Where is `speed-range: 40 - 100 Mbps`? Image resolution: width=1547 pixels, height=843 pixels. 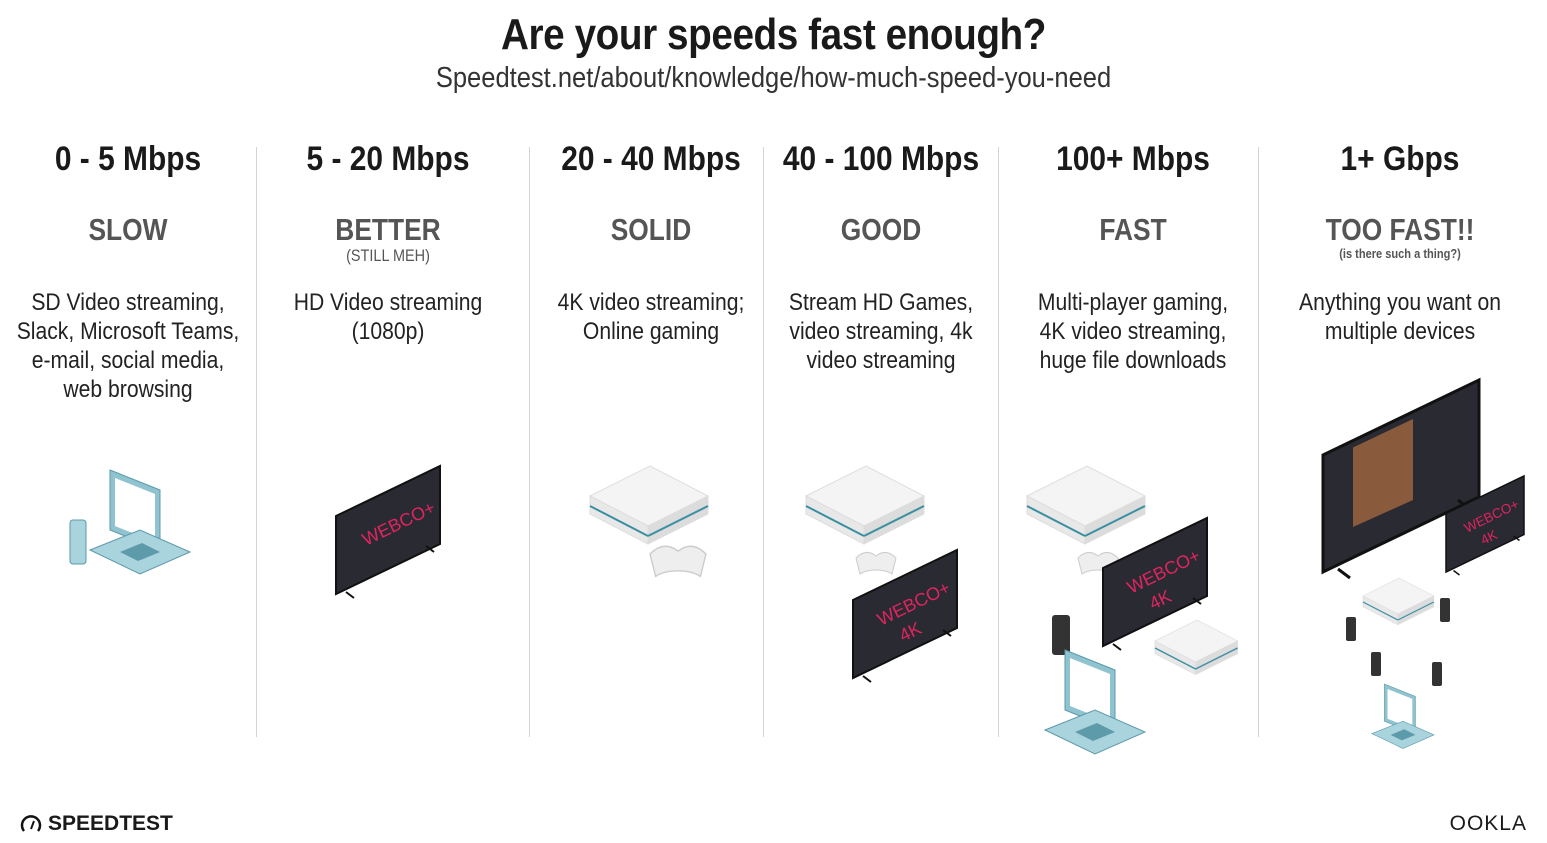
speed-range: 40 - 100 Mbps is located at coordinates (881, 159).